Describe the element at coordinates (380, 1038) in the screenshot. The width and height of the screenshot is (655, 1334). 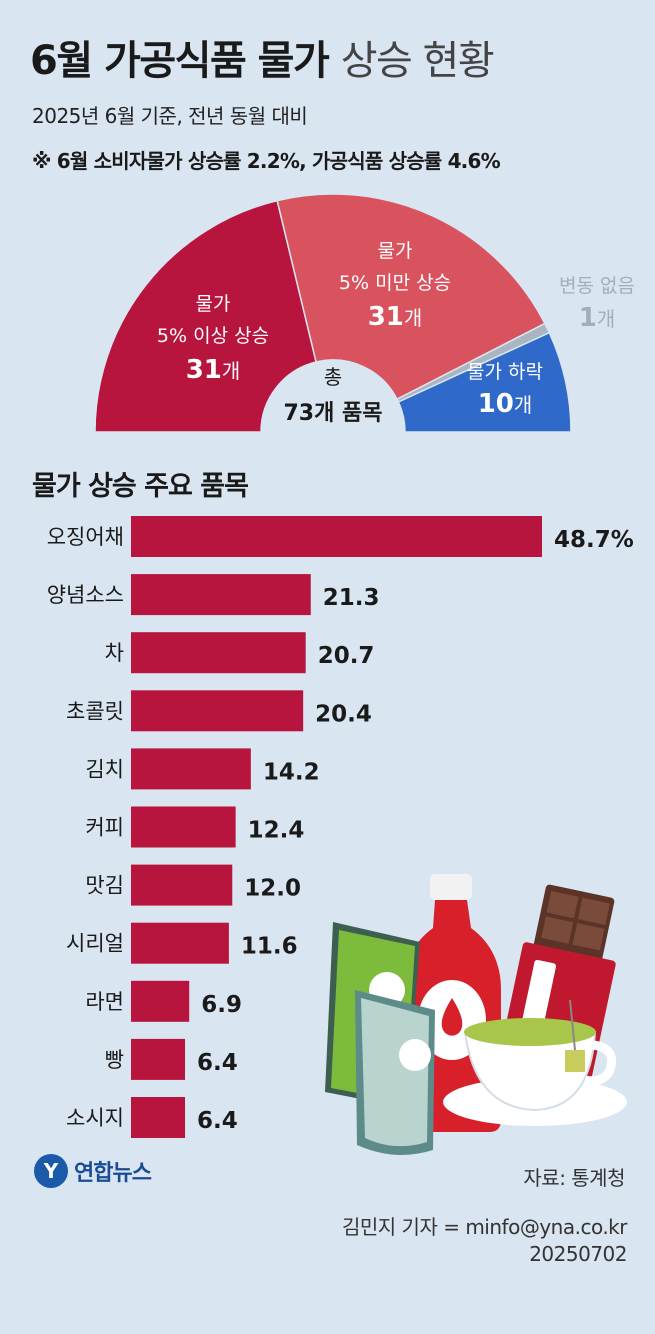
I see `snack-bag-illustration` at that location.